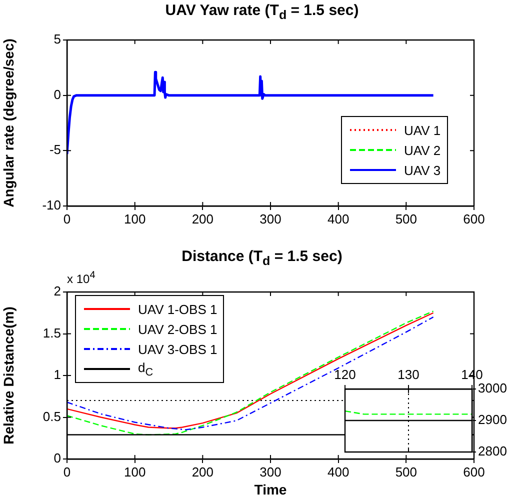  Describe the element at coordinates (422, 130) in the screenshot. I see `legend-label: UAV 1` at that location.